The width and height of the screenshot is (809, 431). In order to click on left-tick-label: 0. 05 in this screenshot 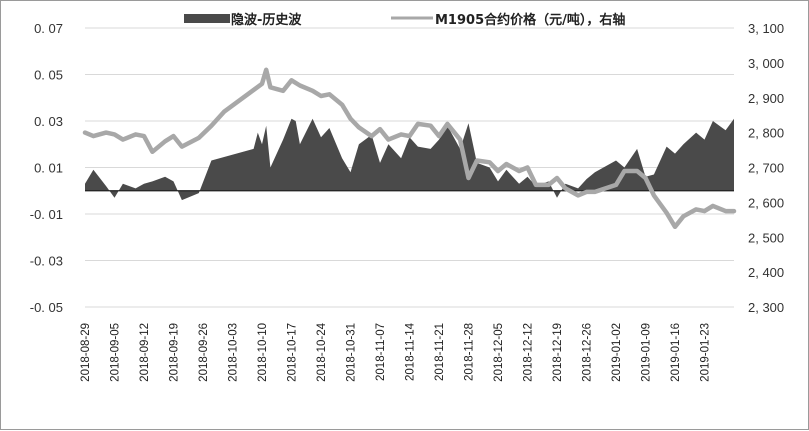, I will do `click(48, 75)`.